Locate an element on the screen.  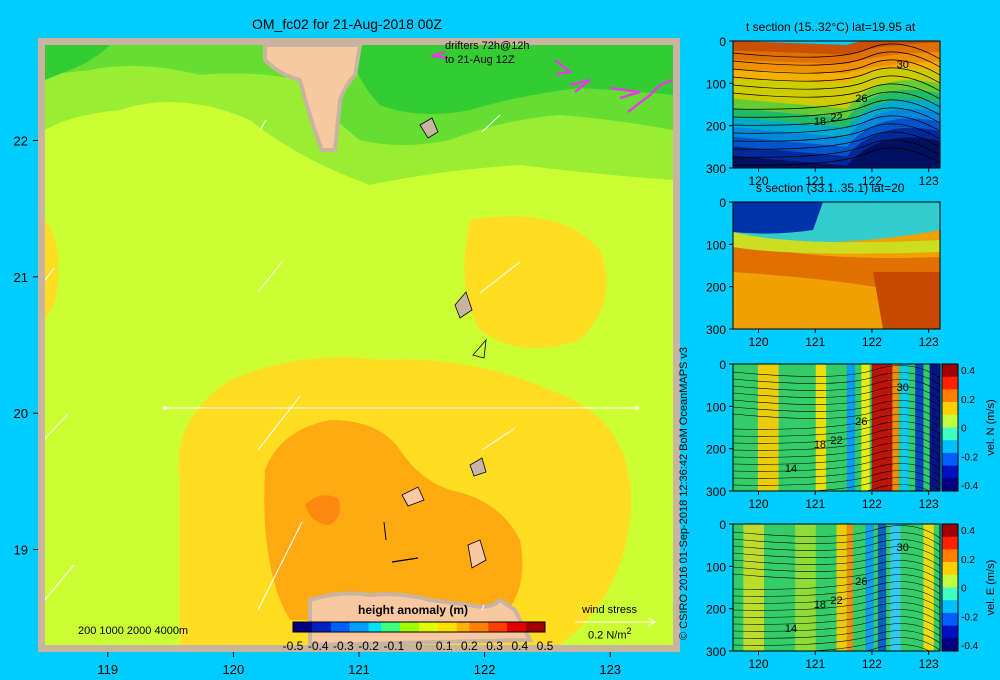
vel-colorbar-frame is located at coordinates (950, 427).